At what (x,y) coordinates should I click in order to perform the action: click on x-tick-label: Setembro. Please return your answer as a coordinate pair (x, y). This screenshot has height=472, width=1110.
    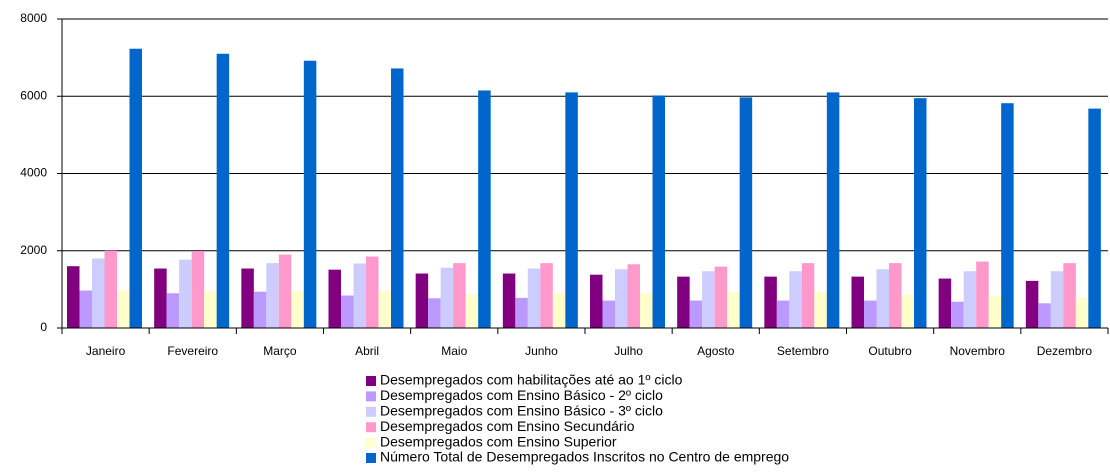
    Looking at the image, I should click on (803, 351).